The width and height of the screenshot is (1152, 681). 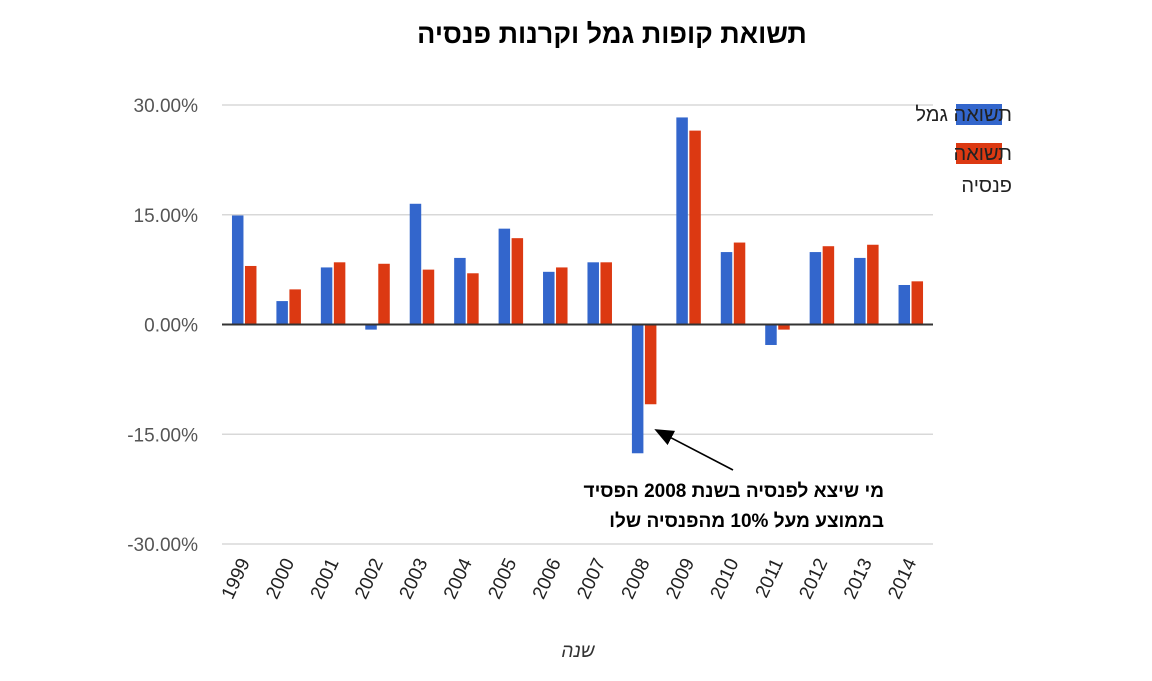 I want to click on annotation-arrow, so click(x=694, y=450).